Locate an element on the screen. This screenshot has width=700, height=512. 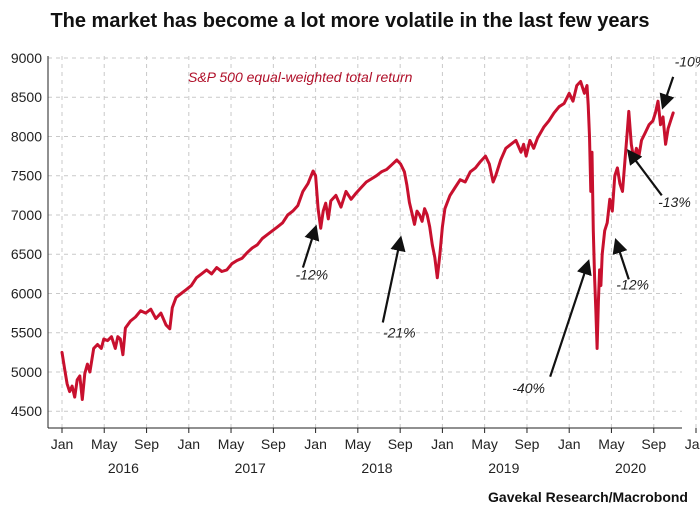
annotation-label: -40% is located at coordinates (528, 388).